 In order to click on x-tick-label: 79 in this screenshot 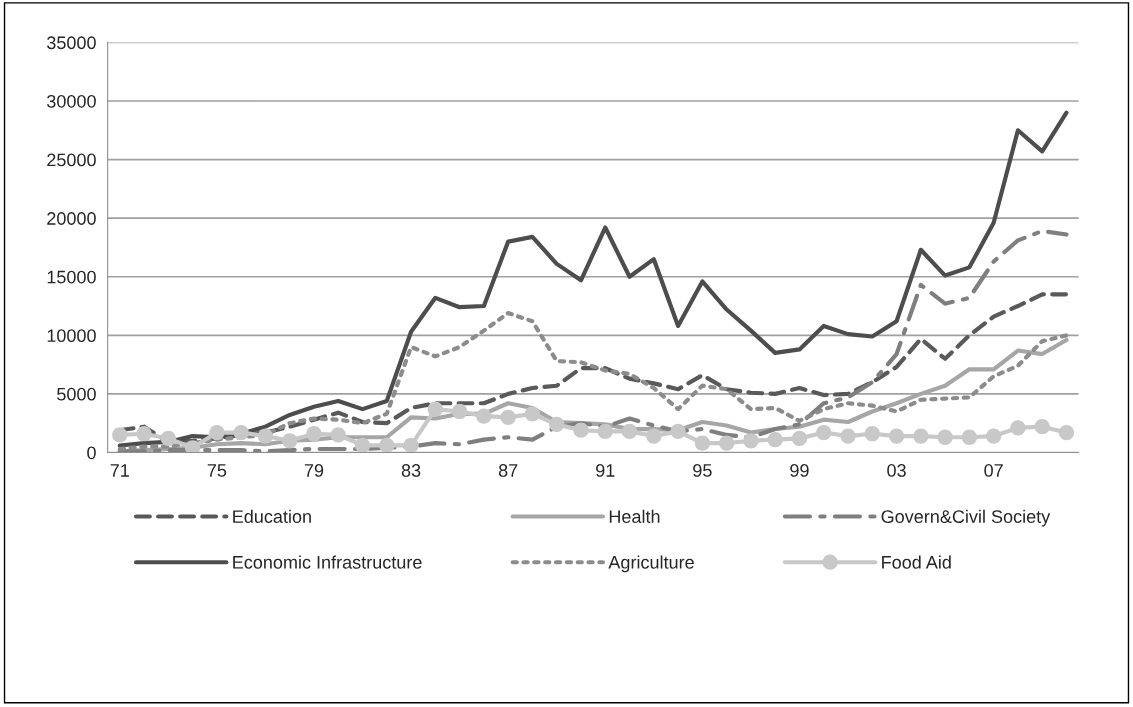, I will do `click(314, 470)`.